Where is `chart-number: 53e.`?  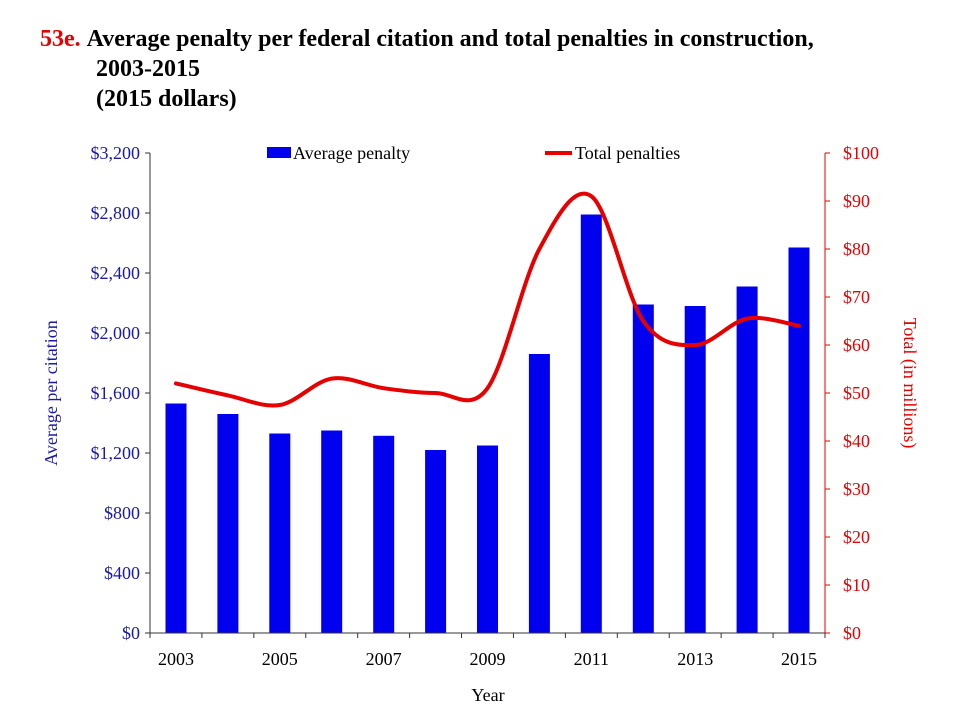 chart-number: 53e. is located at coordinates (60, 39).